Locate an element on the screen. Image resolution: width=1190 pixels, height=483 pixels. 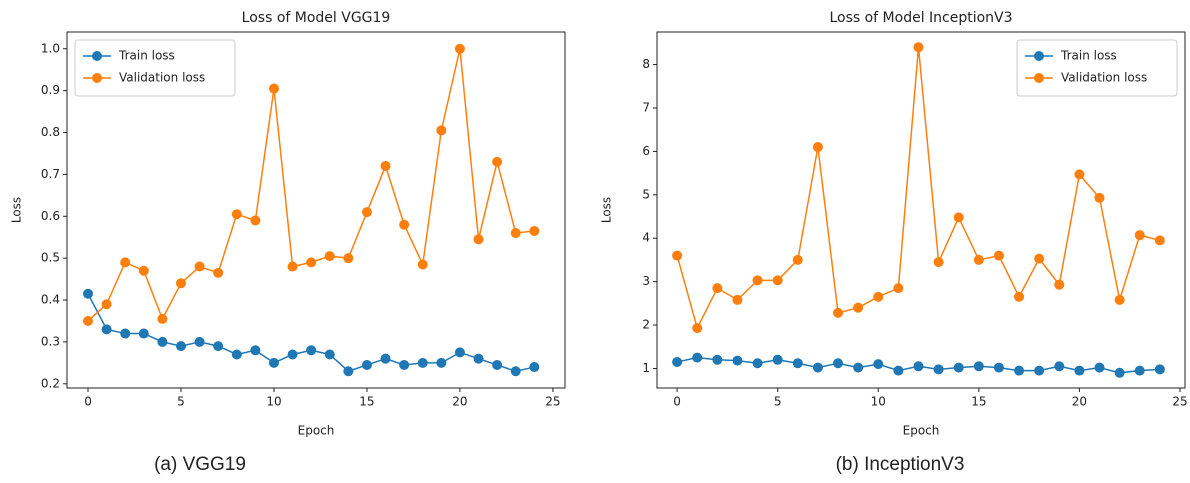
y-tick-label: 7 is located at coordinates (646, 107).